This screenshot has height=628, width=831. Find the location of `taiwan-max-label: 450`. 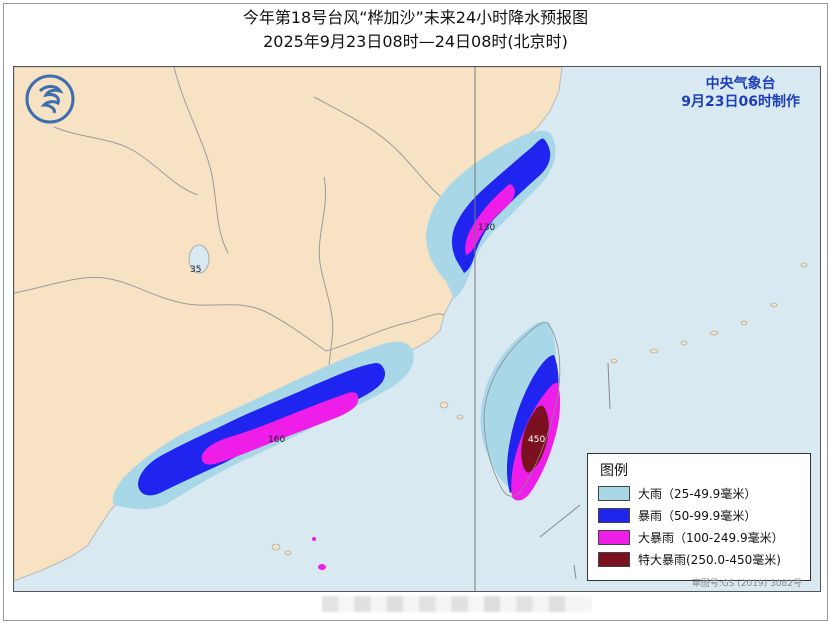

taiwan-max-label: 450 is located at coordinates (537, 440).